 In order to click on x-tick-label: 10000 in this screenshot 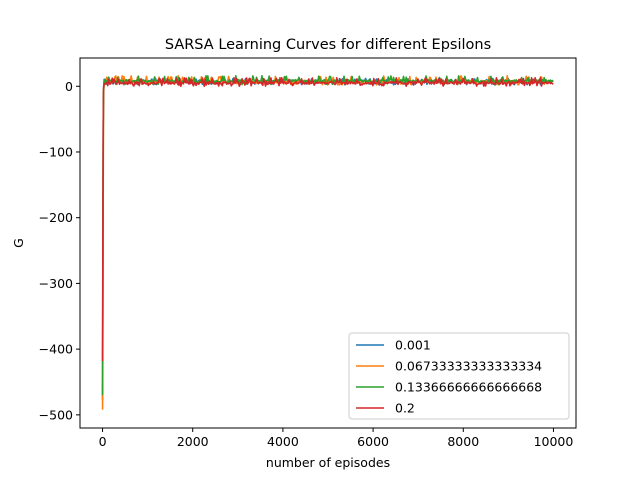, I will do `click(554, 441)`.